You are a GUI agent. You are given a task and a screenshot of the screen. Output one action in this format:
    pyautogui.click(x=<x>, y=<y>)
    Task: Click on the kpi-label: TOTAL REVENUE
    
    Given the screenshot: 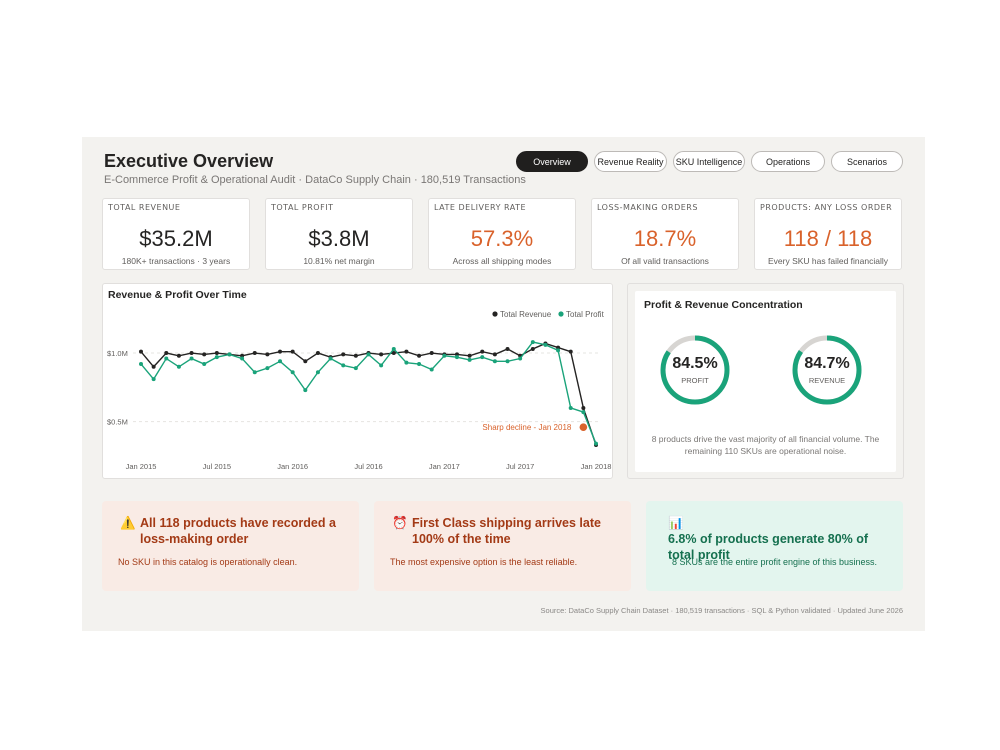 What is the action you would take?
    pyautogui.click(x=144, y=207)
    